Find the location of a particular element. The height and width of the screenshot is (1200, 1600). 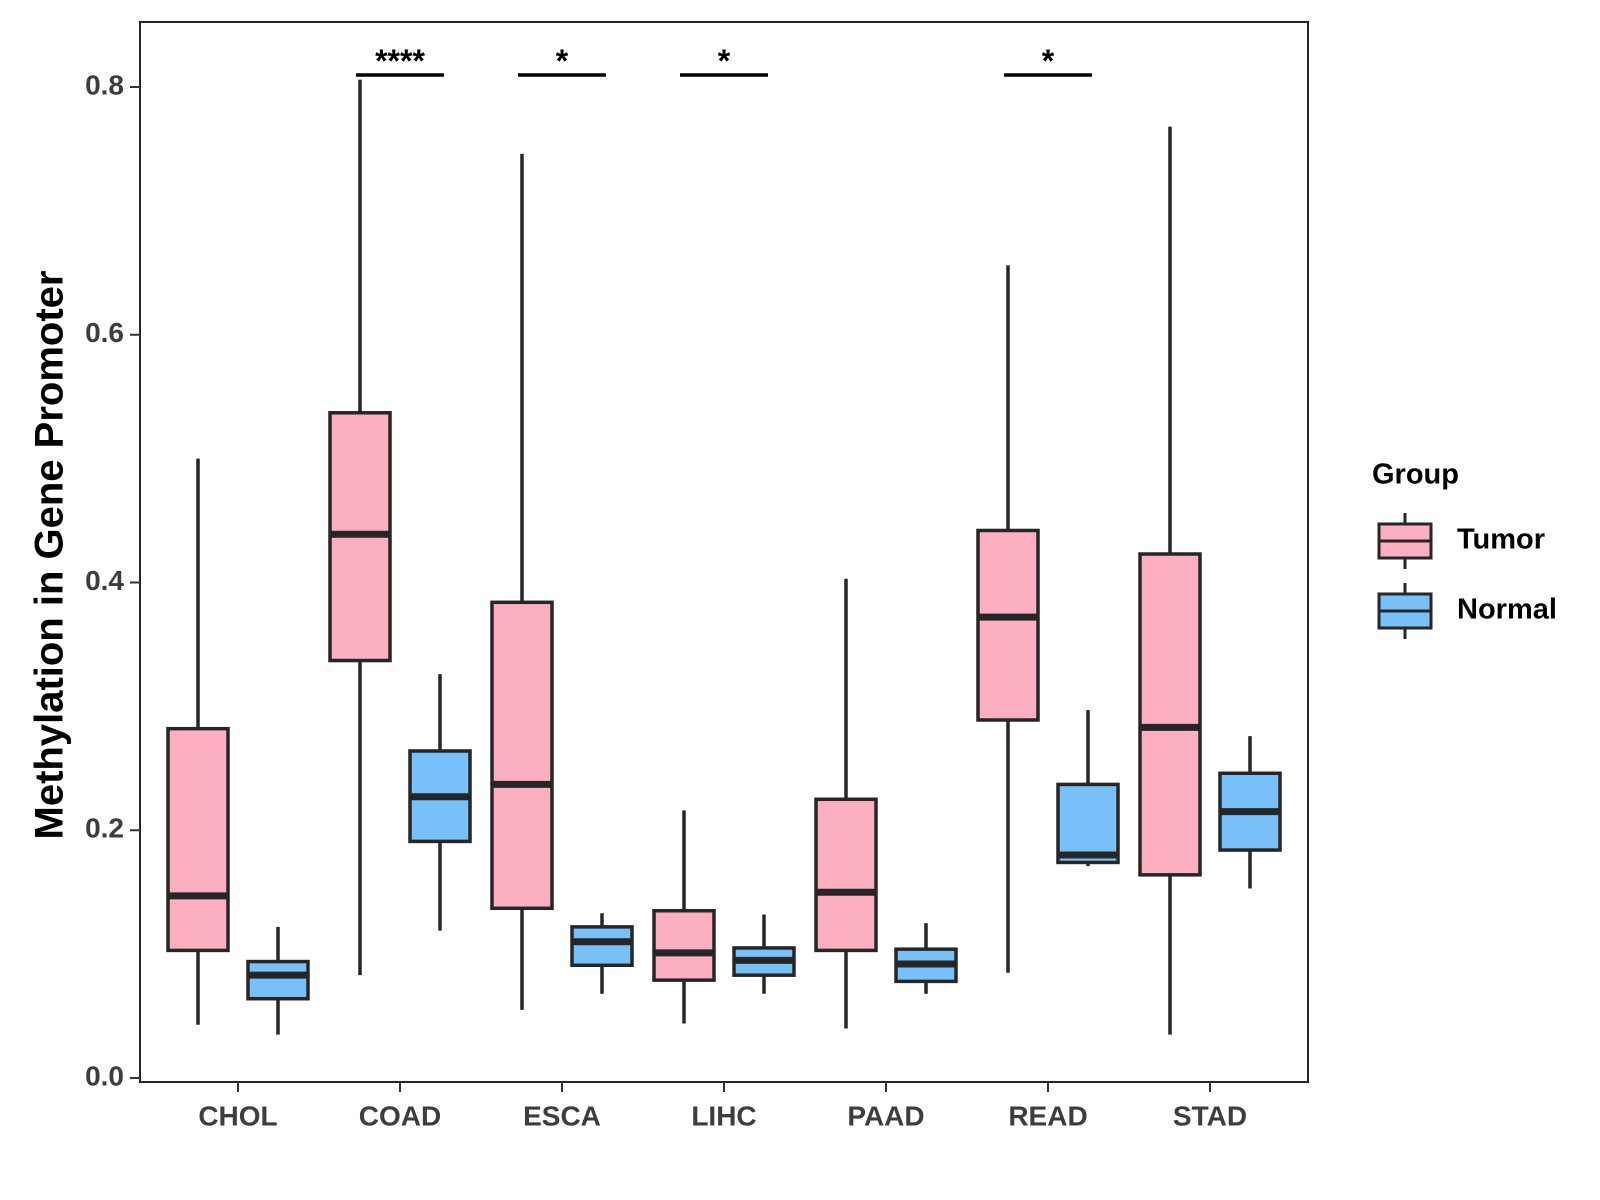

y-tick-label: 0.4 is located at coordinates (104, 580).